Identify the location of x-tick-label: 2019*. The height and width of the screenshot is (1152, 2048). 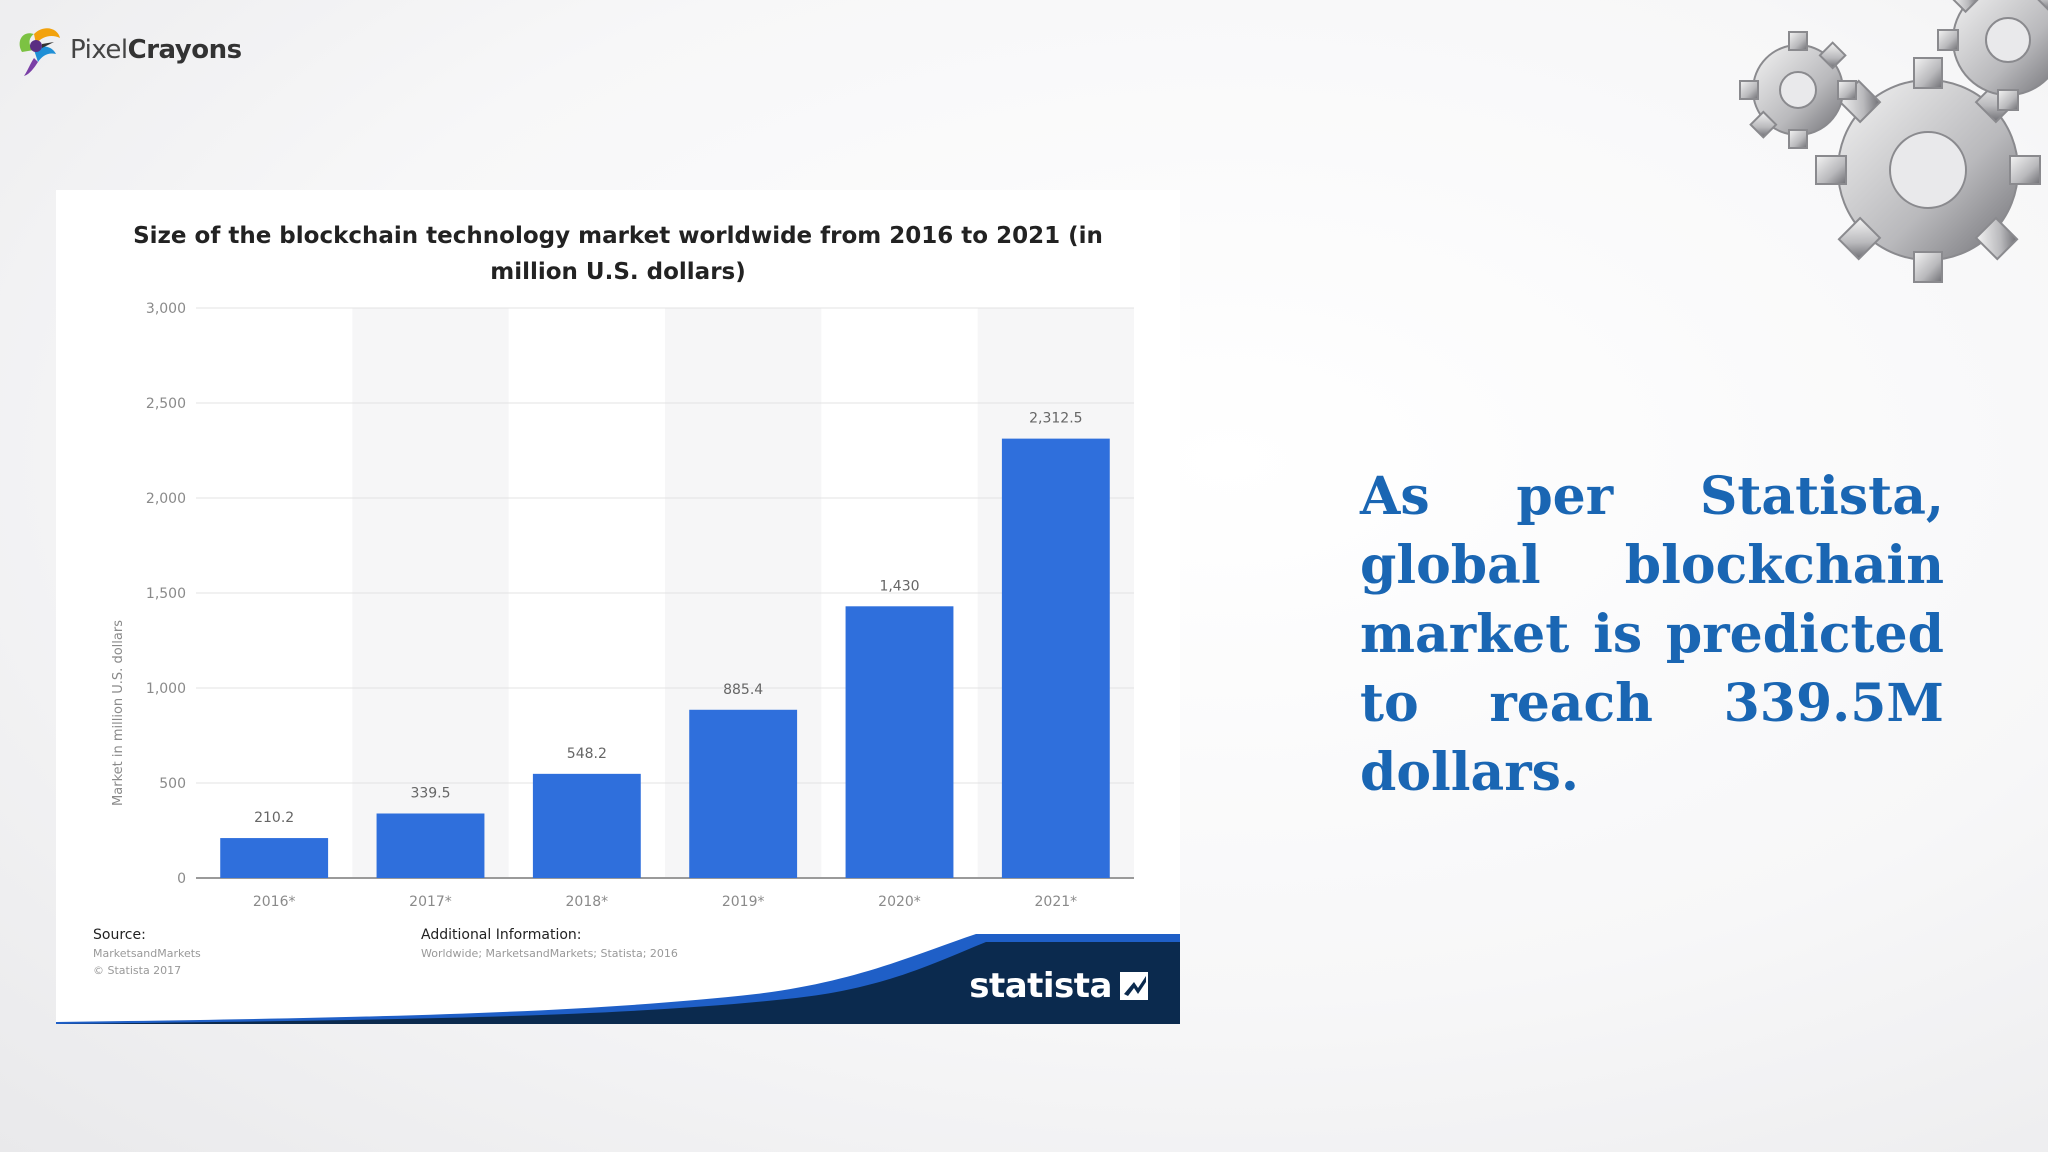
(743, 902).